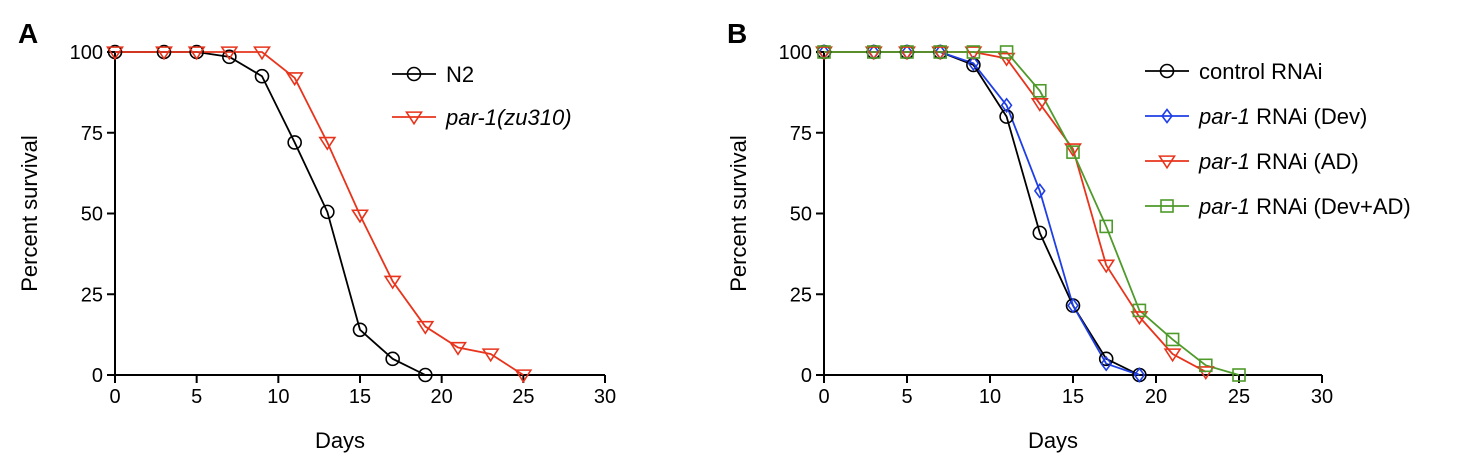 The height and width of the screenshot is (473, 1474). I want to click on panel-a-x-tick-label-1: 5, so click(196, 397).